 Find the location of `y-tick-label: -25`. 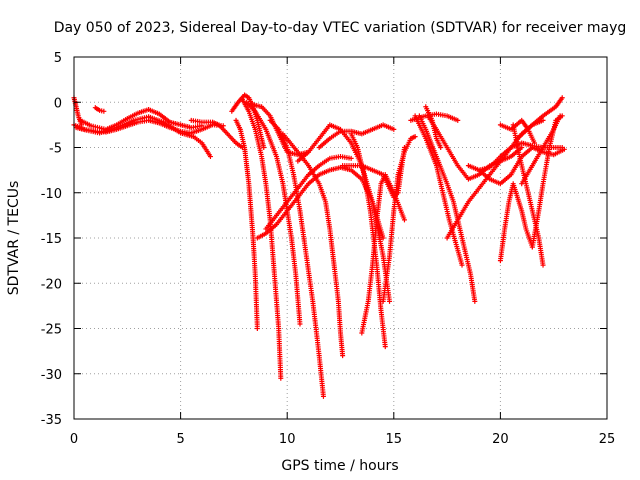

y-tick-label: -25 is located at coordinates (51, 330).